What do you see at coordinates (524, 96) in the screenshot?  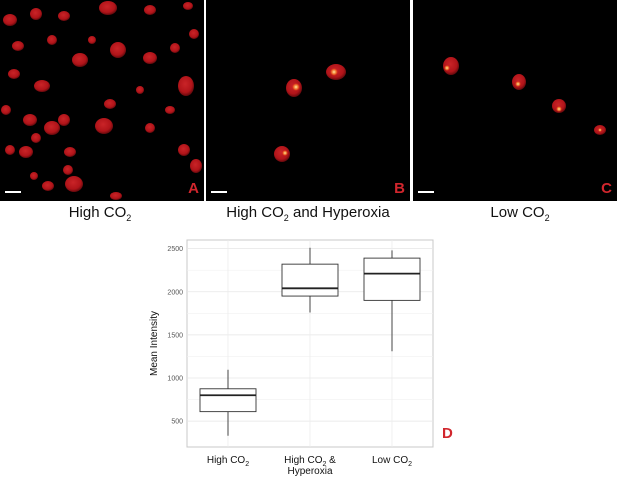 I see `cells-image-c` at bounding box center [524, 96].